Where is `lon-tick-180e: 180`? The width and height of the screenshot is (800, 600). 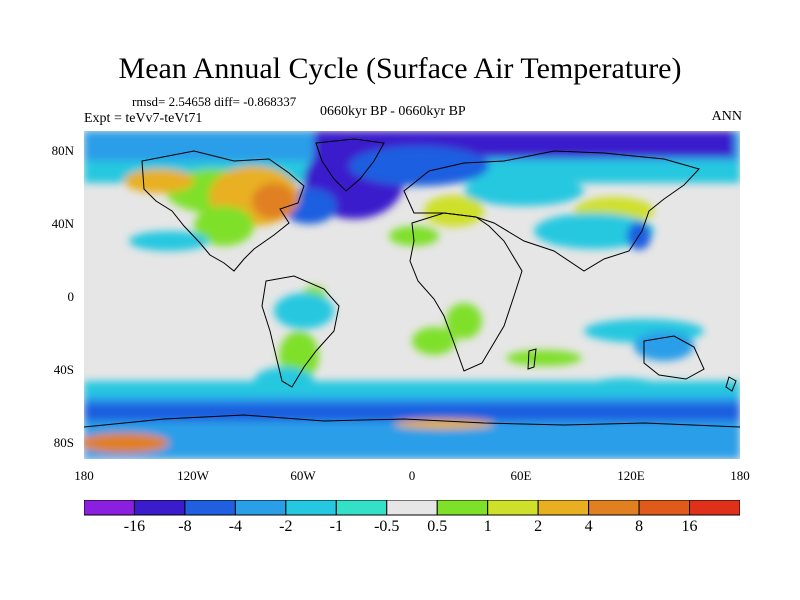 lon-tick-180e: 180 is located at coordinates (740, 475).